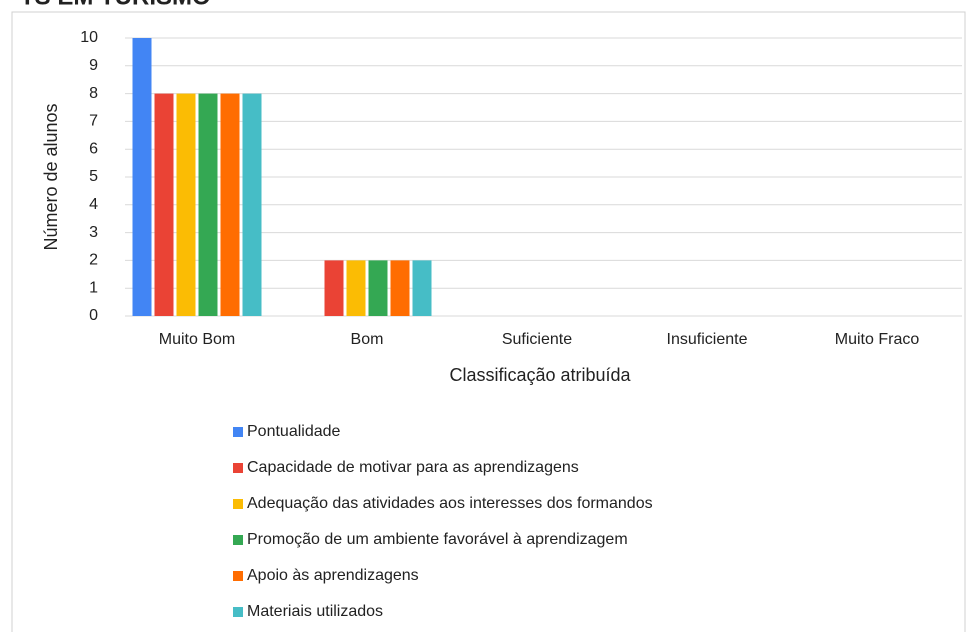  Describe the element at coordinates (367, 339) in the screenshot. I see `x-tick-label: Bom` at that location.